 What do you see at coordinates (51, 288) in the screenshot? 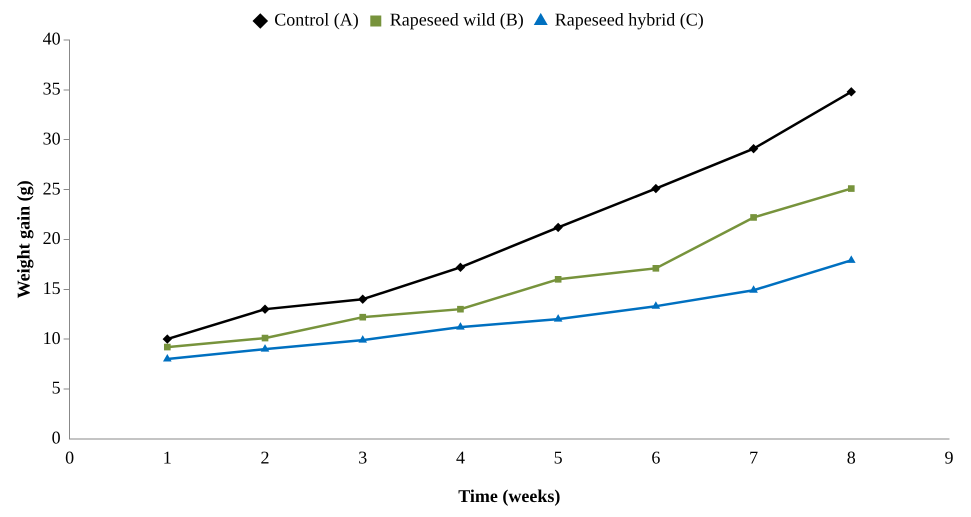
I see `y-tick-label: 15` at bounding box center [51, 288].